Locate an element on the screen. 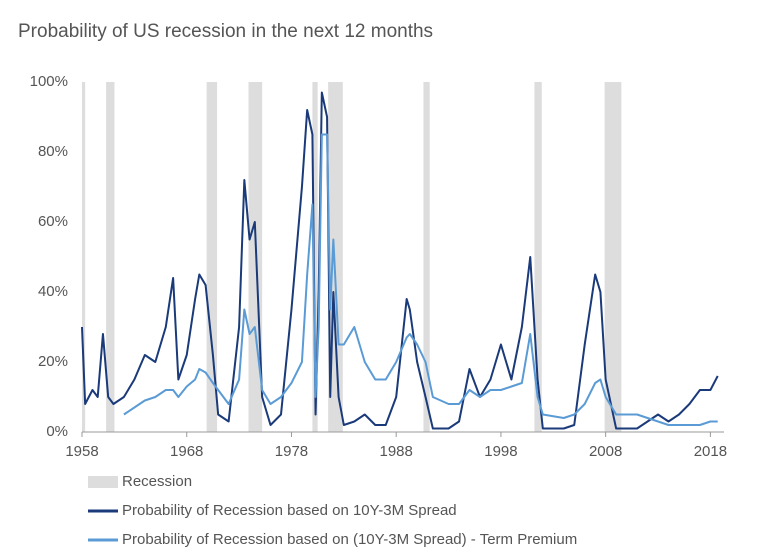 The height and width of the screenshot is (557, 773). legend-label: Recession is located at coordinates (157, 481).